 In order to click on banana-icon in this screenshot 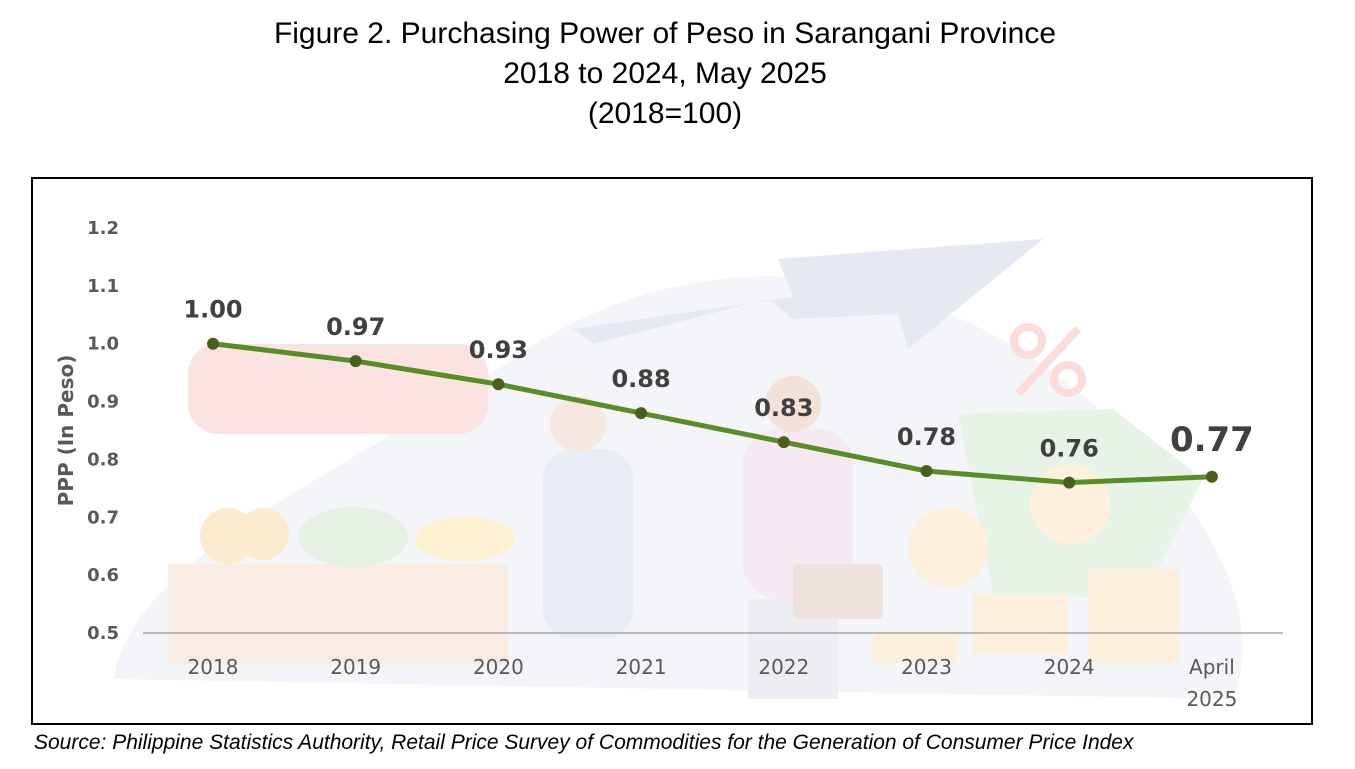, I will do `click(465, 539)`.